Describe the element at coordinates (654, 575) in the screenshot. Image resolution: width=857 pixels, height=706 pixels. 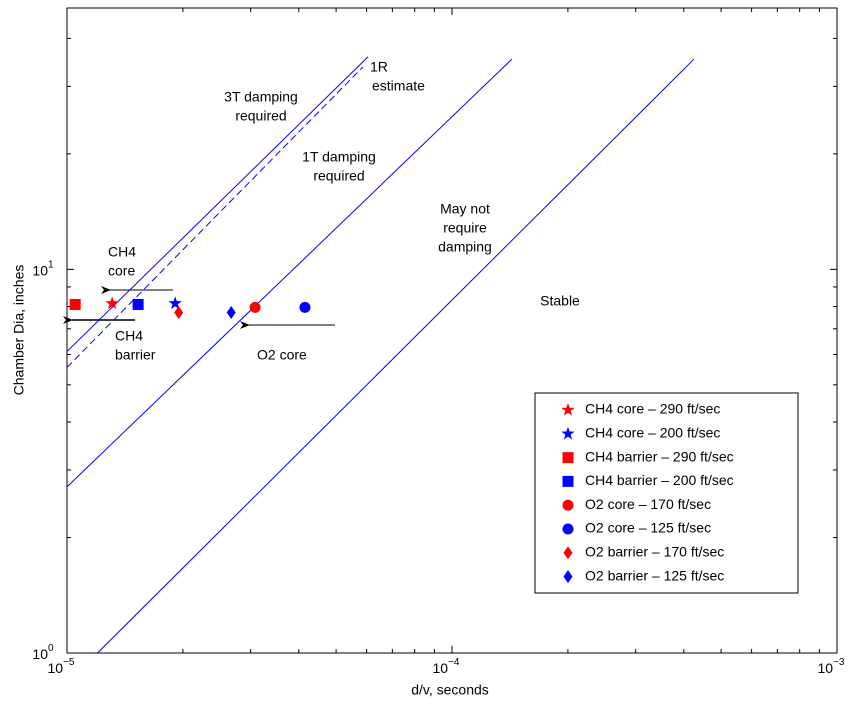
I see `legend-label: O2 barrier – 125 ft/sec` at that location.